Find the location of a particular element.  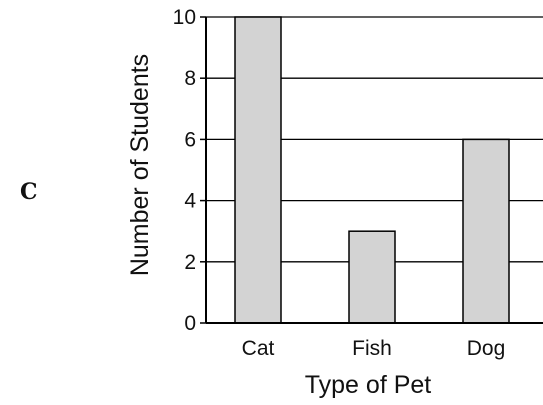

y-tick-label: 8 is located at coordinates (190, 78).